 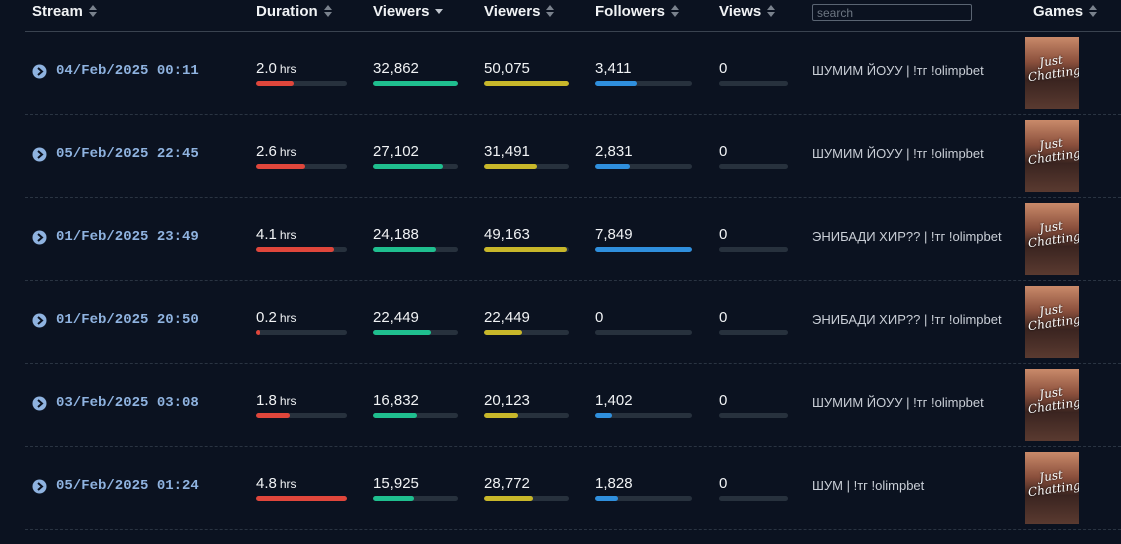 I want to click on col-games: Games, so click(x=1065, y=11).